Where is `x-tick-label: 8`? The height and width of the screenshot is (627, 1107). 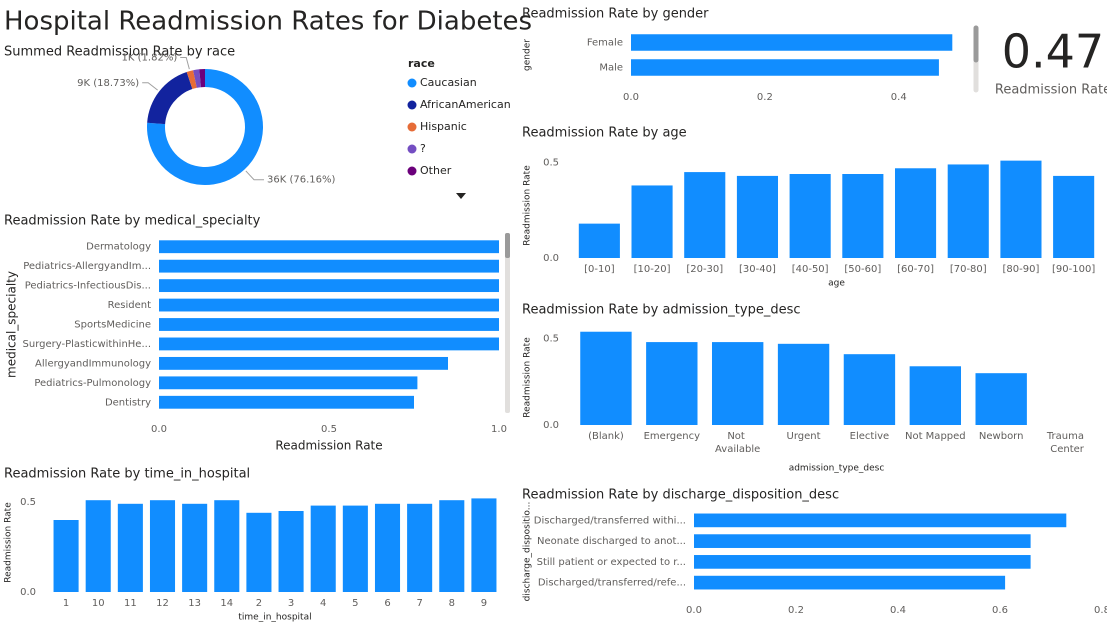
x-tick-label: 8 is located at coordinates (452, 603).